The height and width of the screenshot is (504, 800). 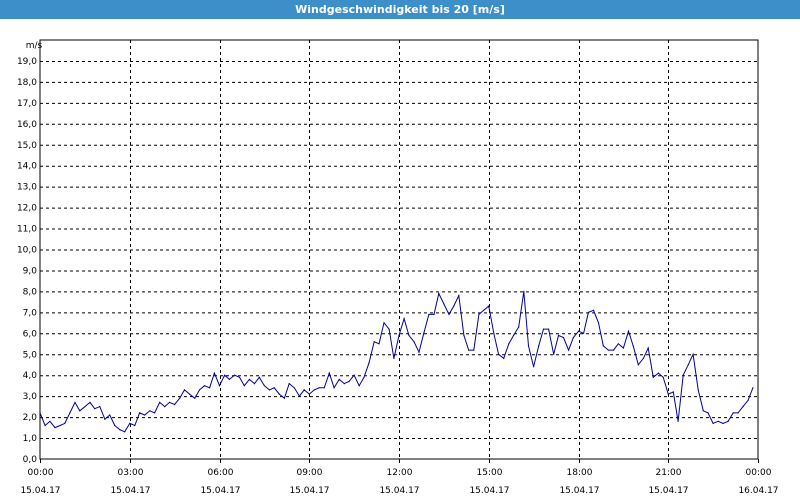 I want to click on y-tick-label: 17,0, so click(x=27, y=104).